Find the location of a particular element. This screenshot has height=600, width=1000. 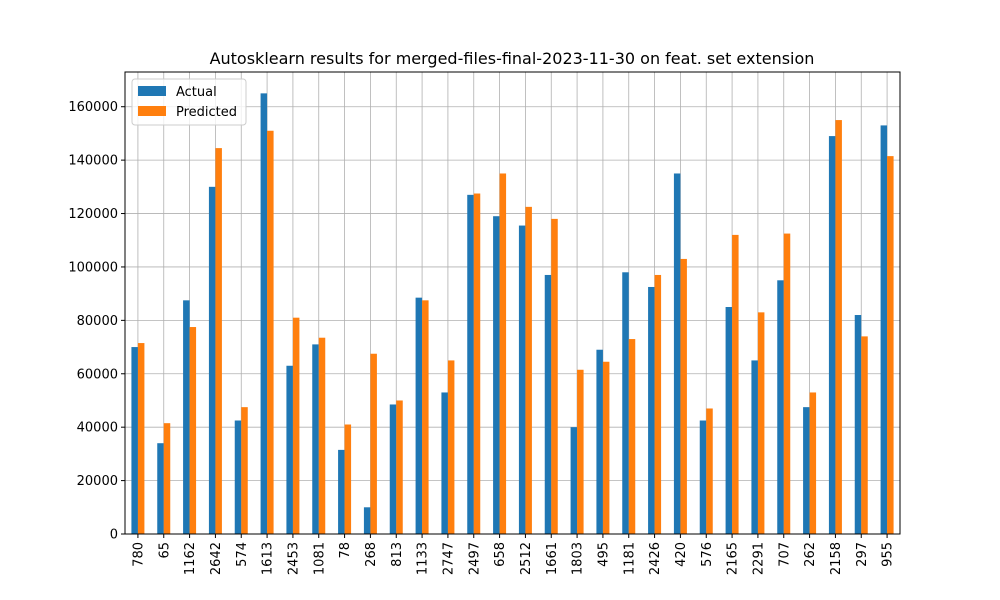

x-tick-label: 420 is located at coordinates (681, 554).